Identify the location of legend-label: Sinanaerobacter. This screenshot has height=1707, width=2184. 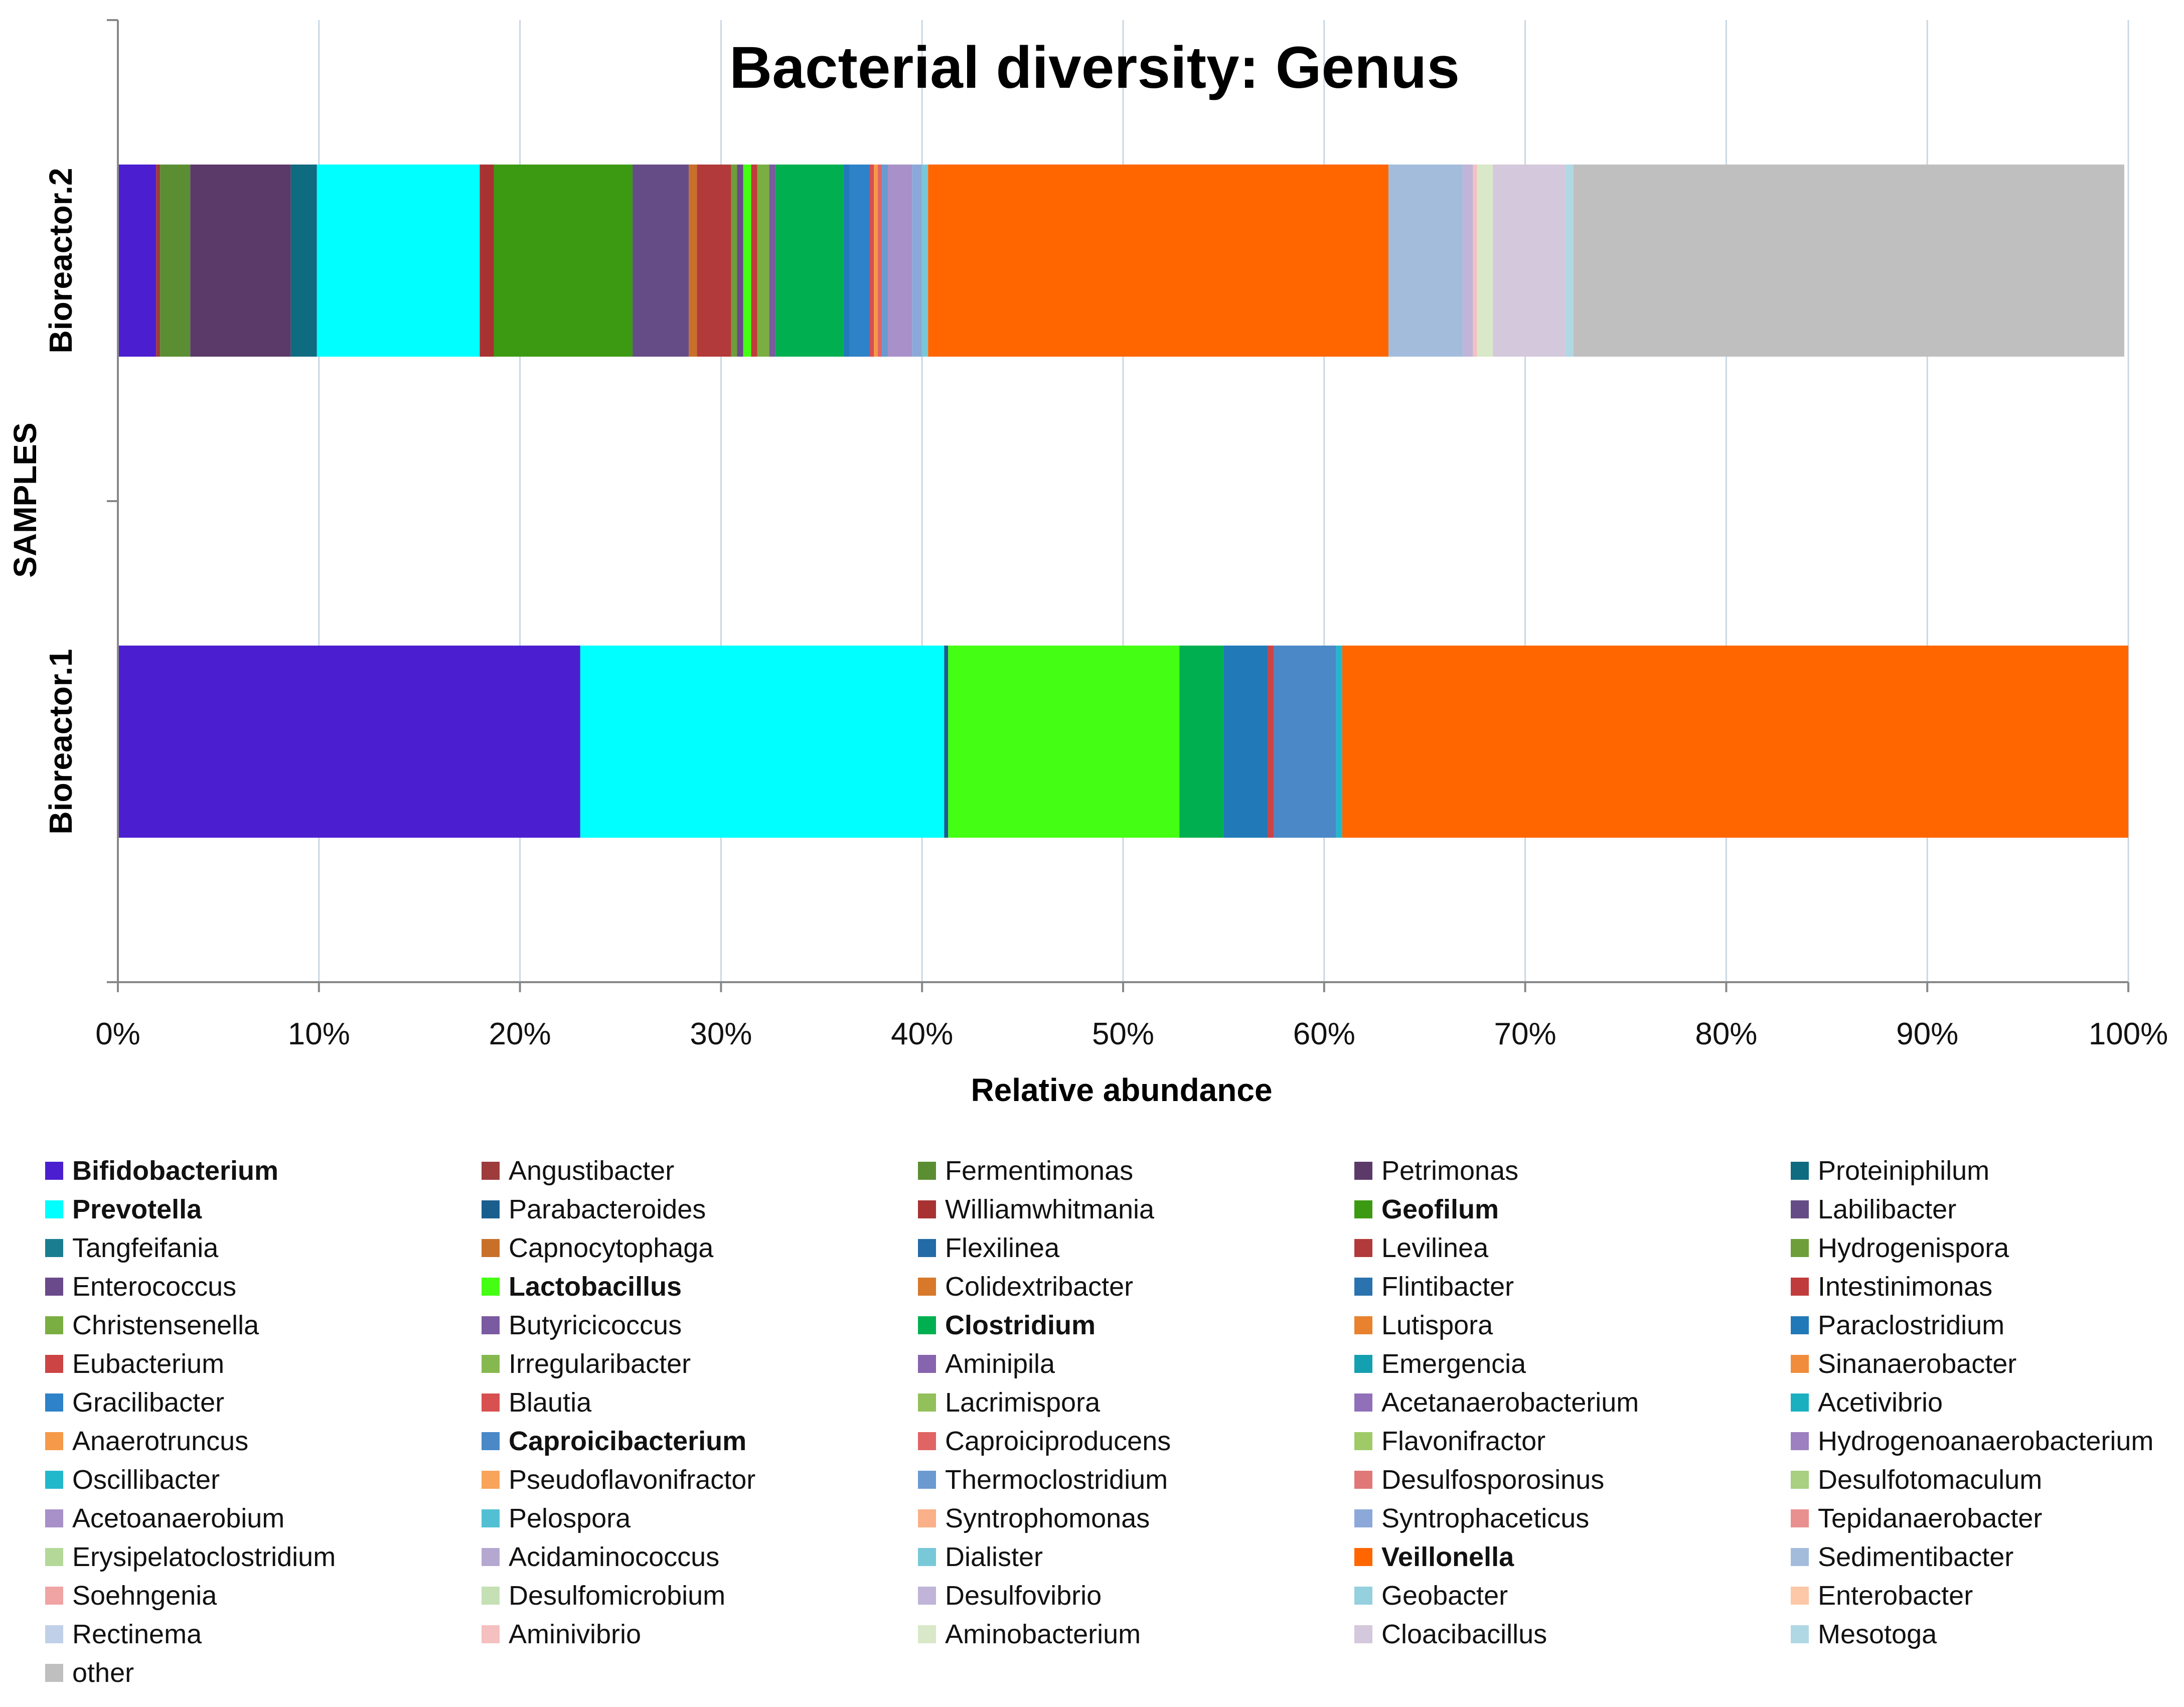
(1917, 1363).